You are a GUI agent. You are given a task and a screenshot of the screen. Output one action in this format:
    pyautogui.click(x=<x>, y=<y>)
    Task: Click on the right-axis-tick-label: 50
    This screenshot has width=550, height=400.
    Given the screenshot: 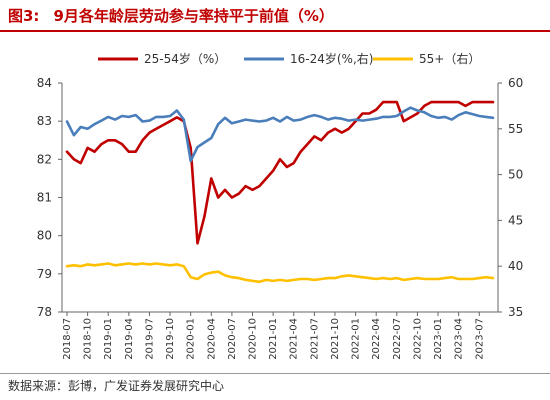 What is the action you would take?
    pyautogui.click(x=515, y=175)
    